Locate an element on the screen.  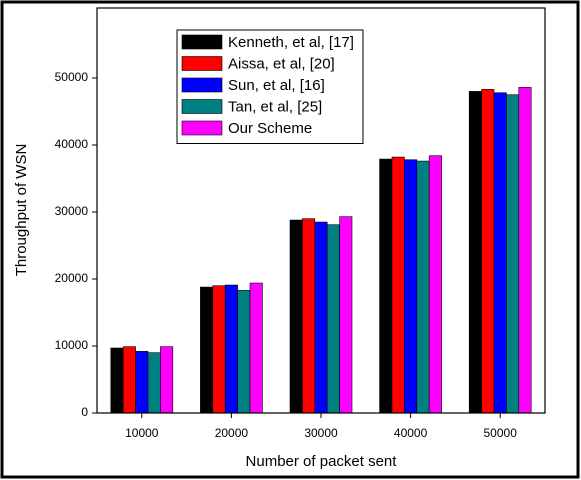
x-tick-label: 40000 is located at coordinates (411, 433).